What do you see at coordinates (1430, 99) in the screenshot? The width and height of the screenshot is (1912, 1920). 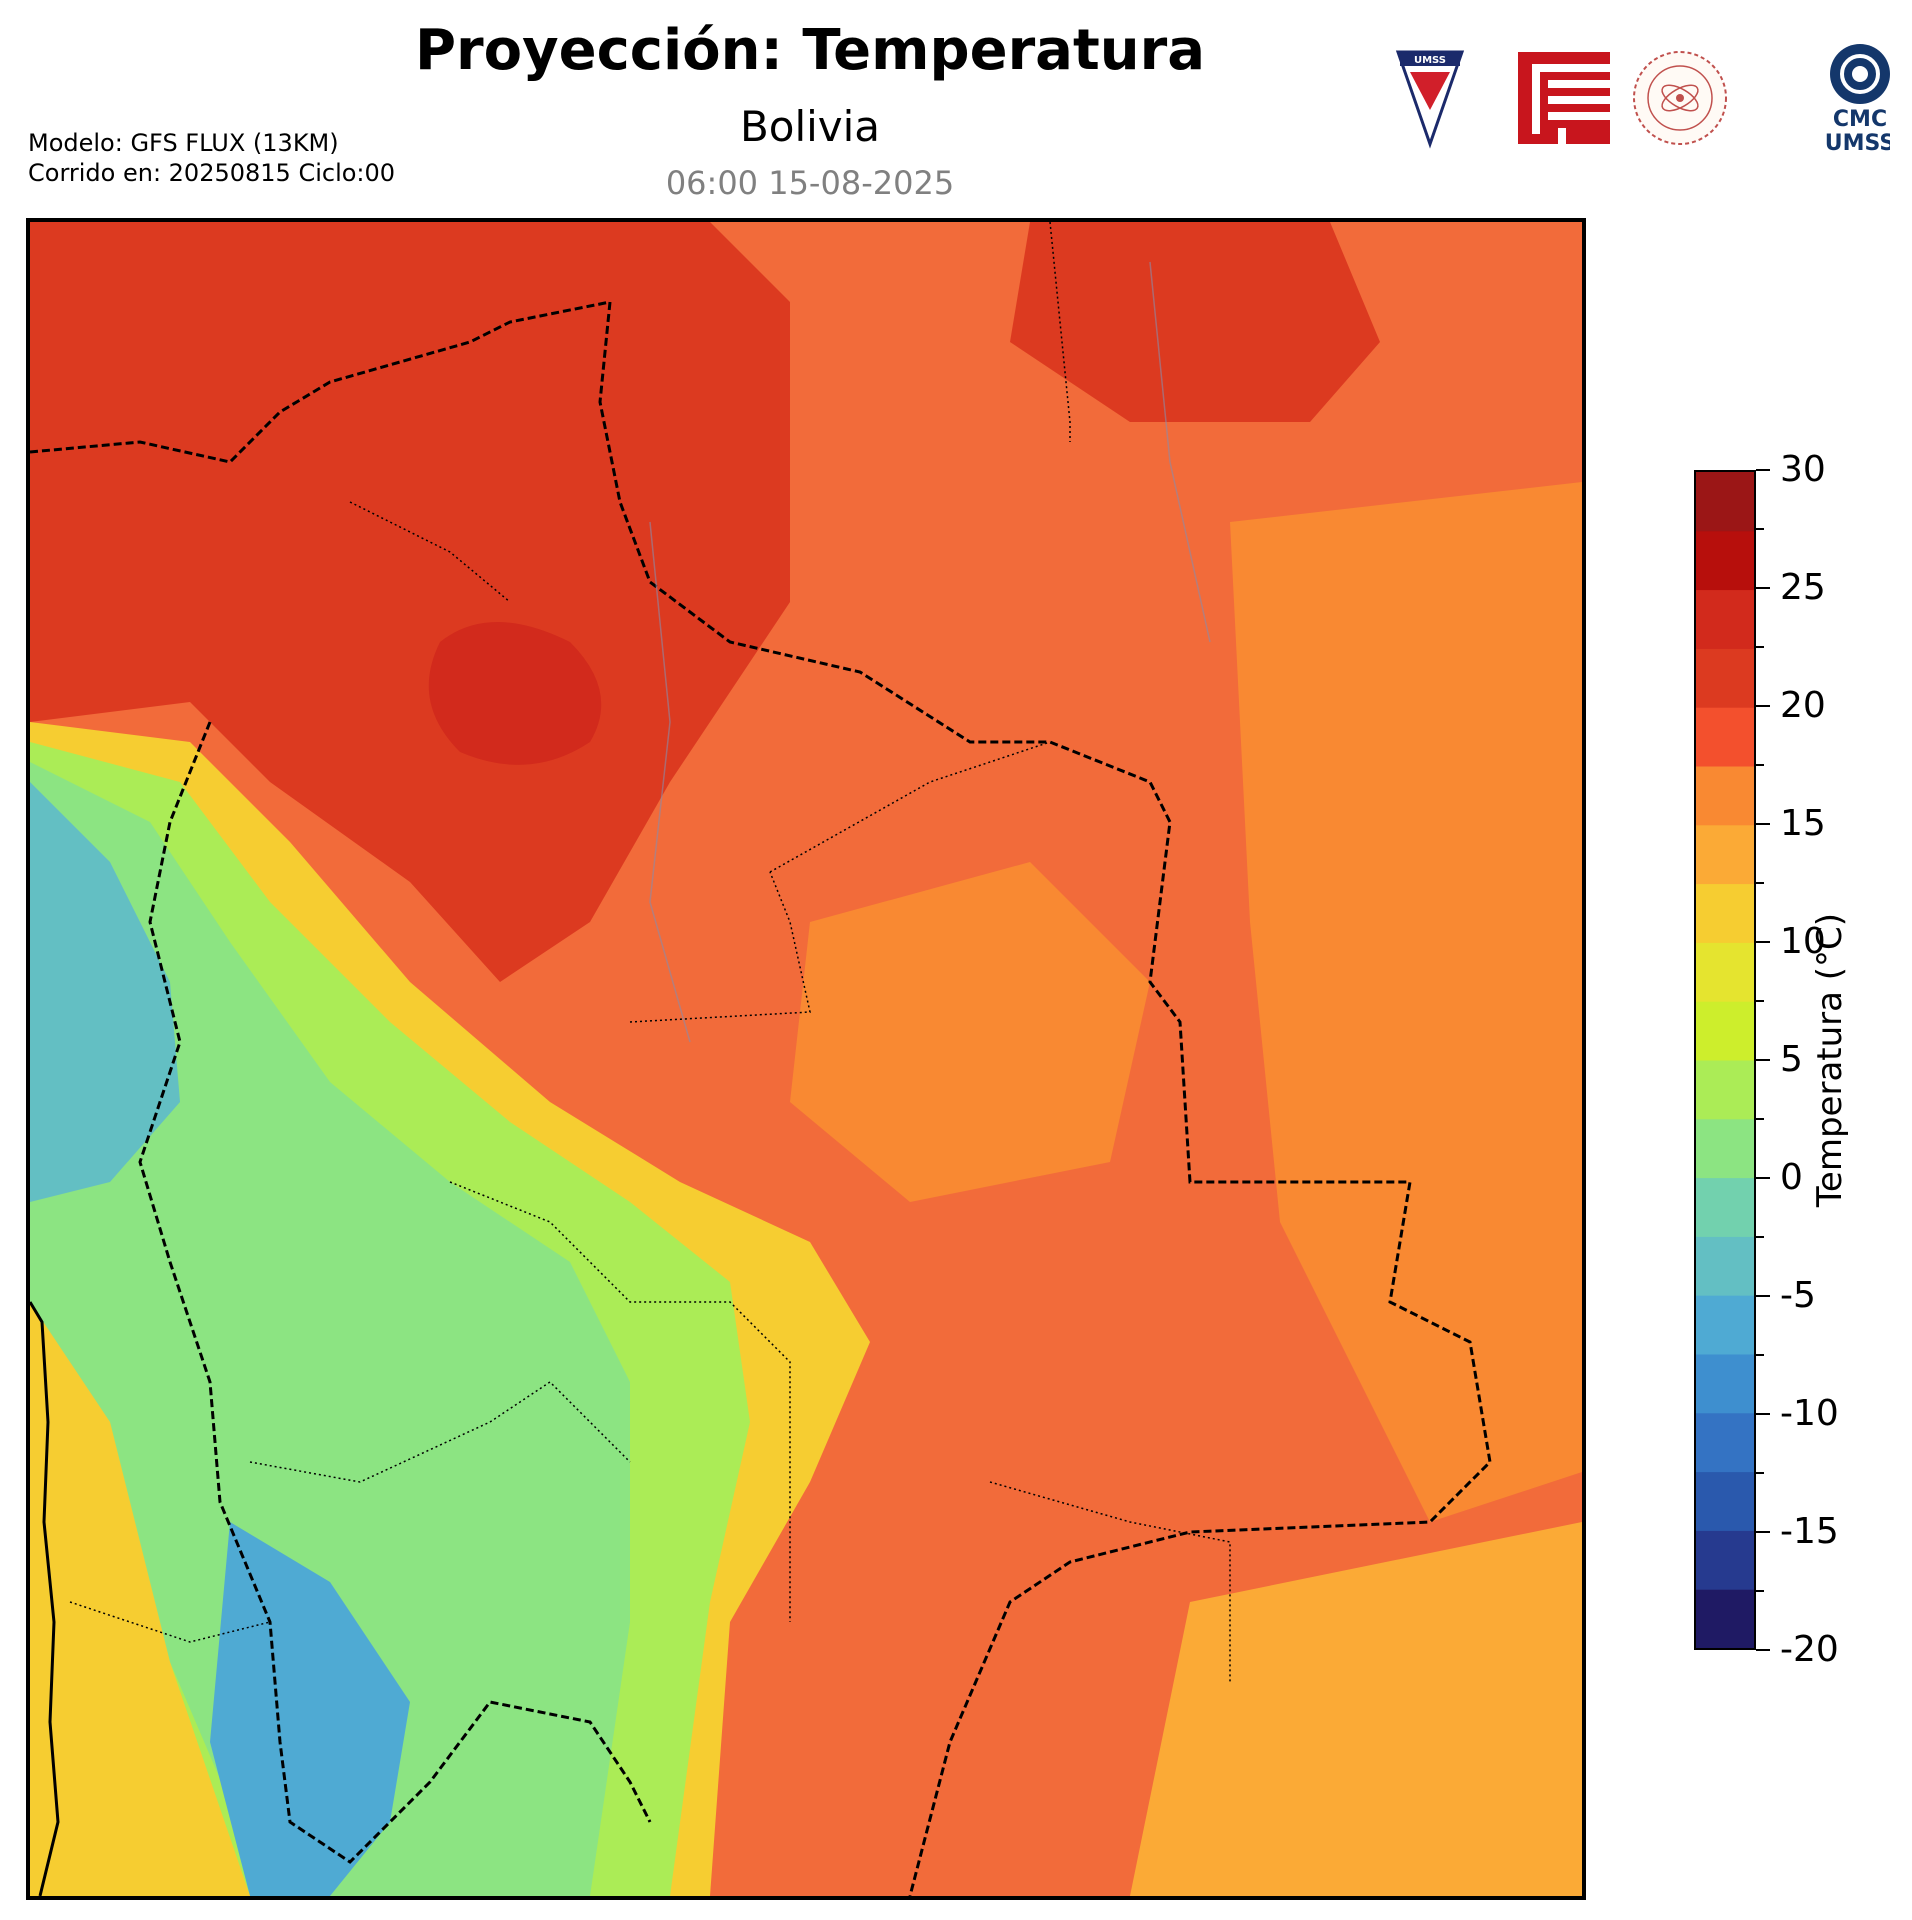 I see `umss-shield-logo: UMSS` at bounding box center [1430, 99].